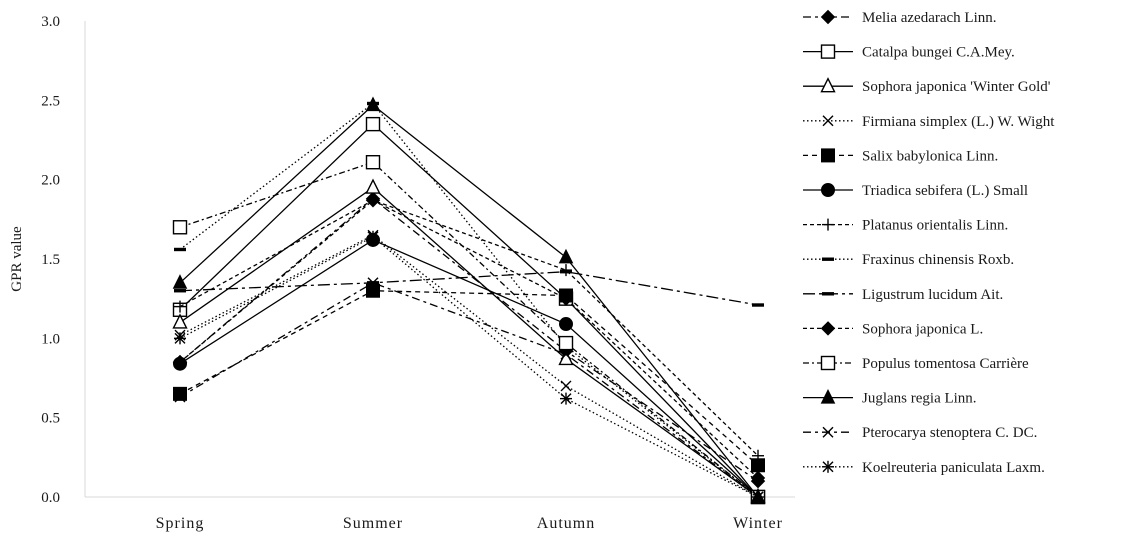  Describe the element at coordinates (945, 191) in the screenshot. I see `legend-label: Triadica sebifera (L.) Small` at that location.